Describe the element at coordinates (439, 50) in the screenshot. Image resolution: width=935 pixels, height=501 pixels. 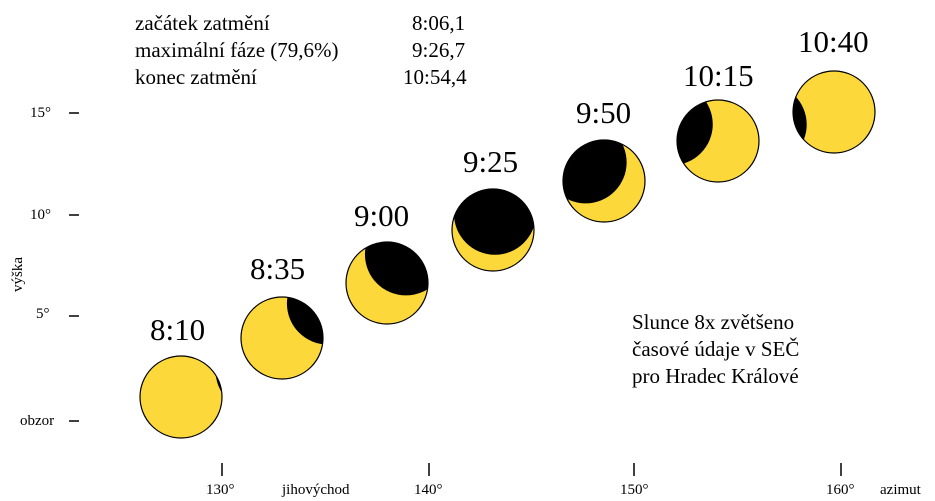
I see `info-value-max: 9:26,7` at that location.